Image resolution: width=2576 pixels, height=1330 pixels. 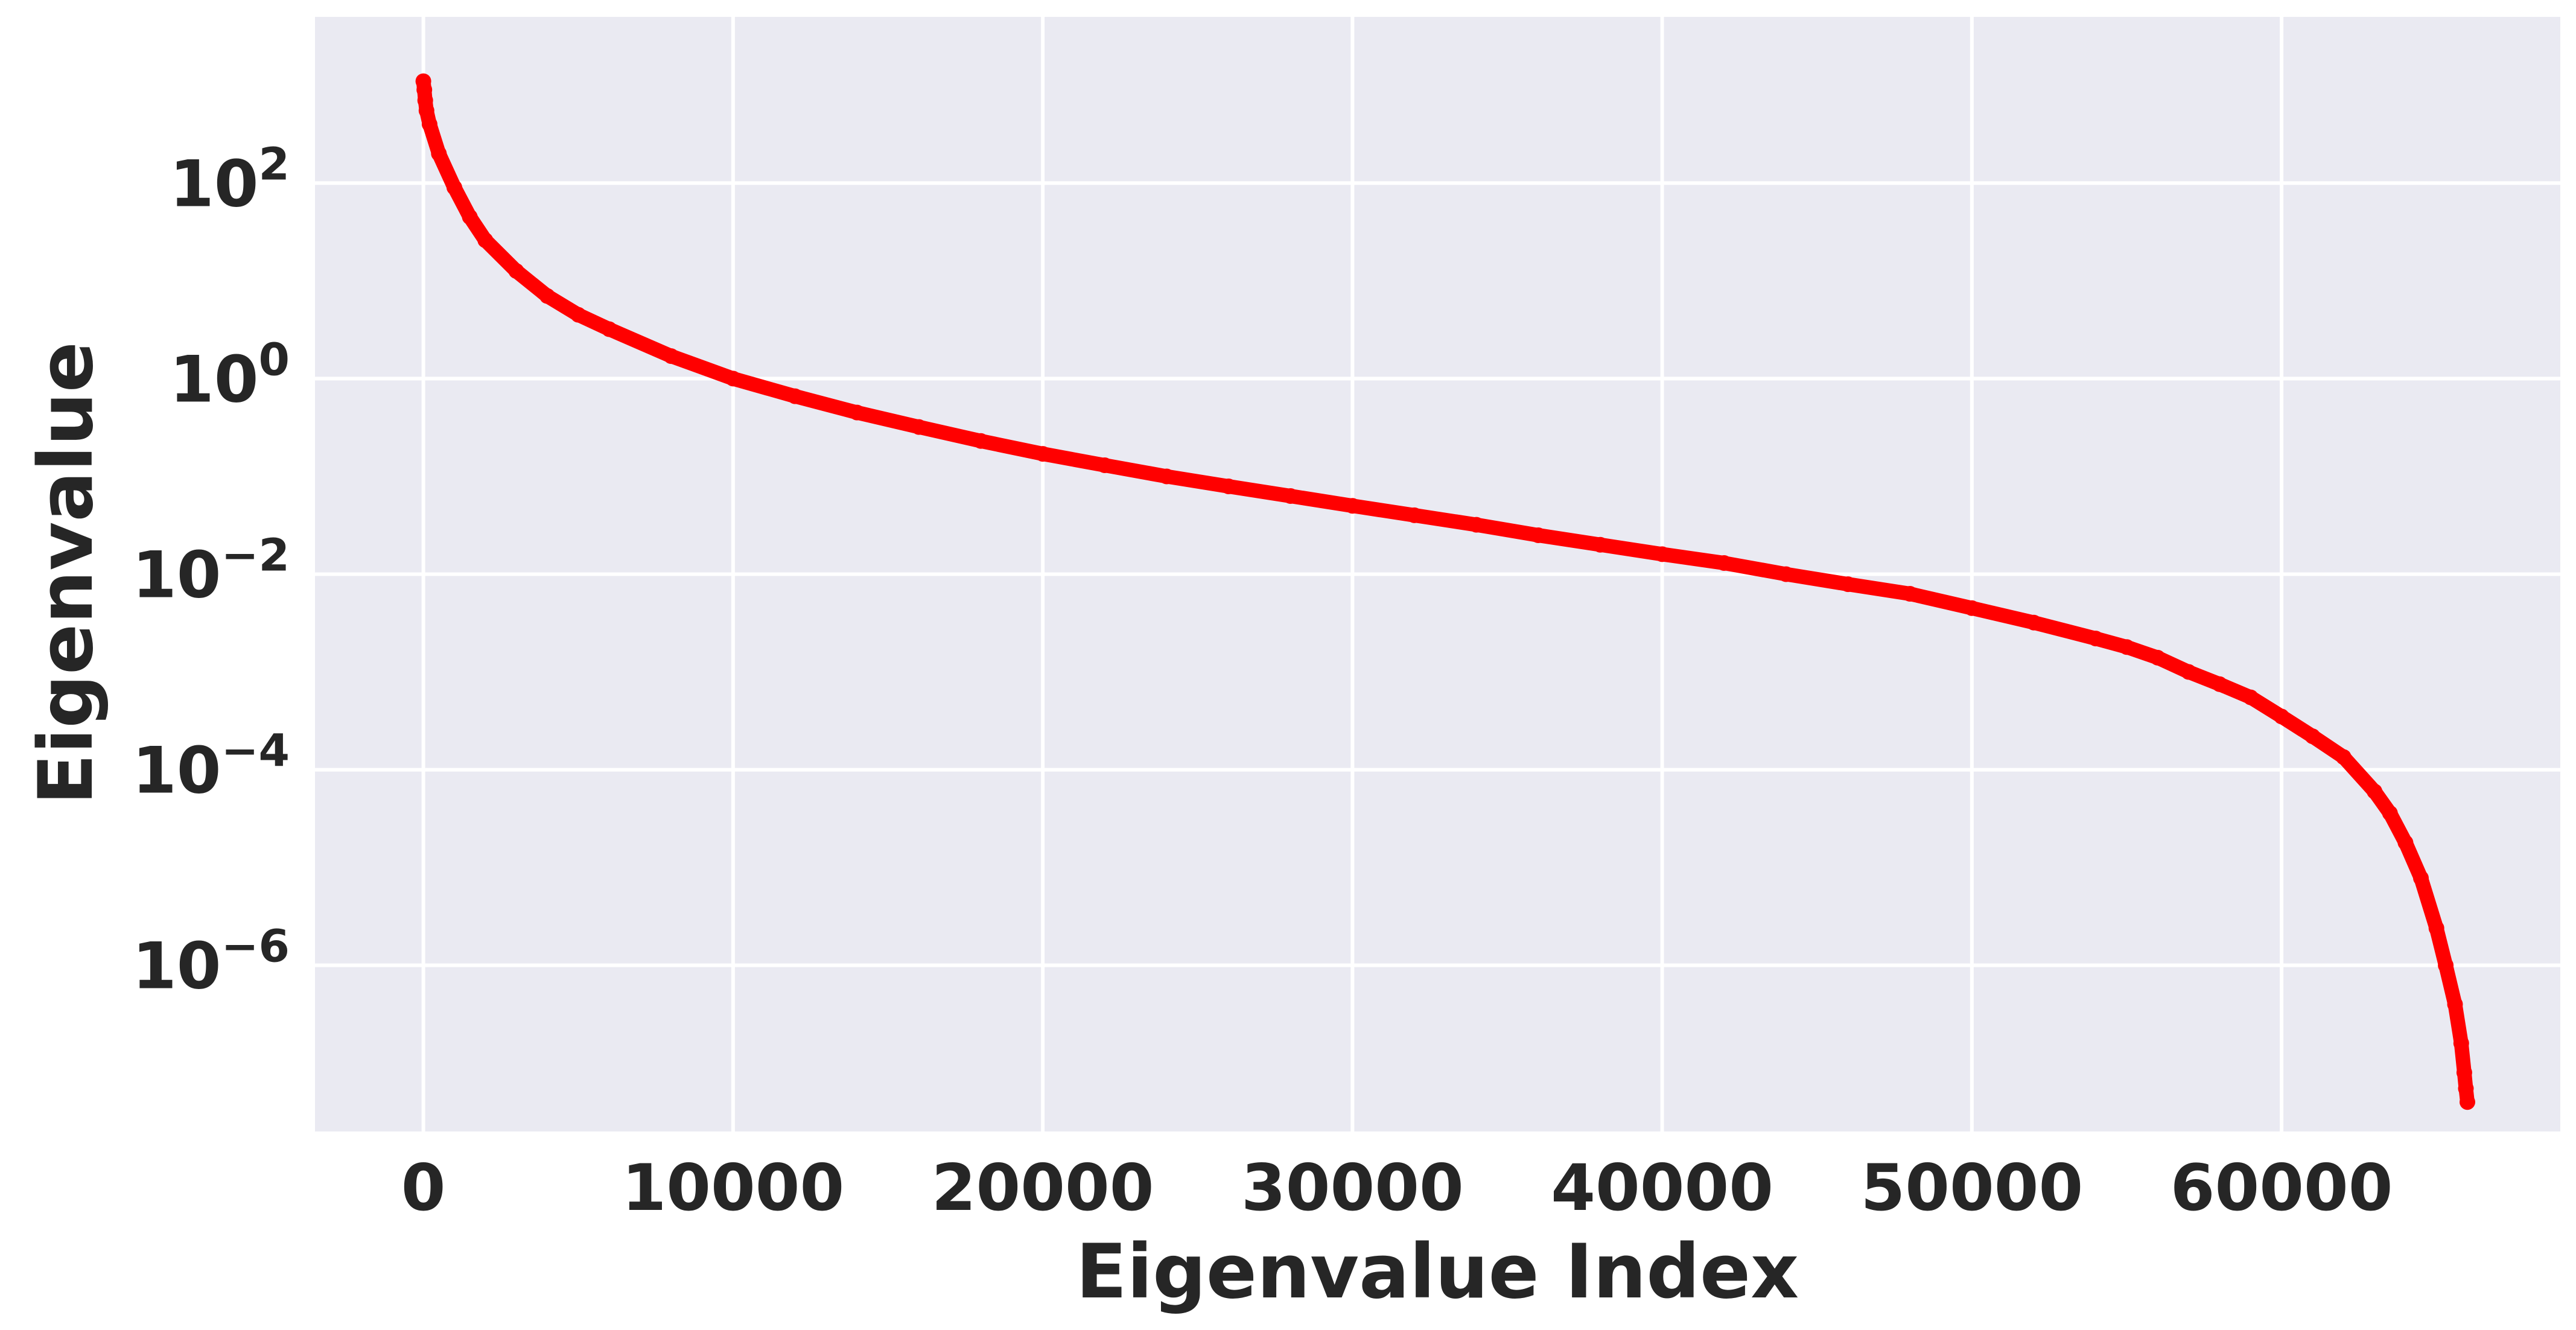 I want to click on x-tick-label: 20000, so click(x=1043, y=1188).